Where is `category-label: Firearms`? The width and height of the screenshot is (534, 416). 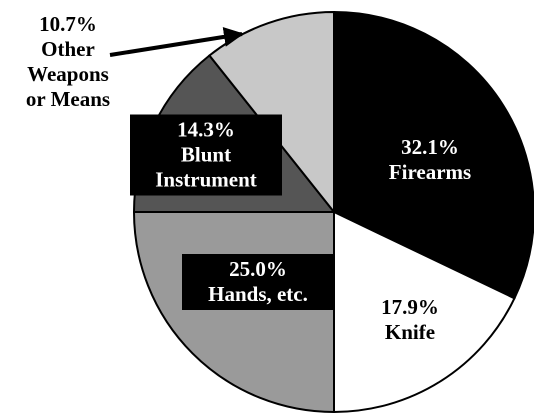
category-label: Firearms is located at coordinates (430, 172).